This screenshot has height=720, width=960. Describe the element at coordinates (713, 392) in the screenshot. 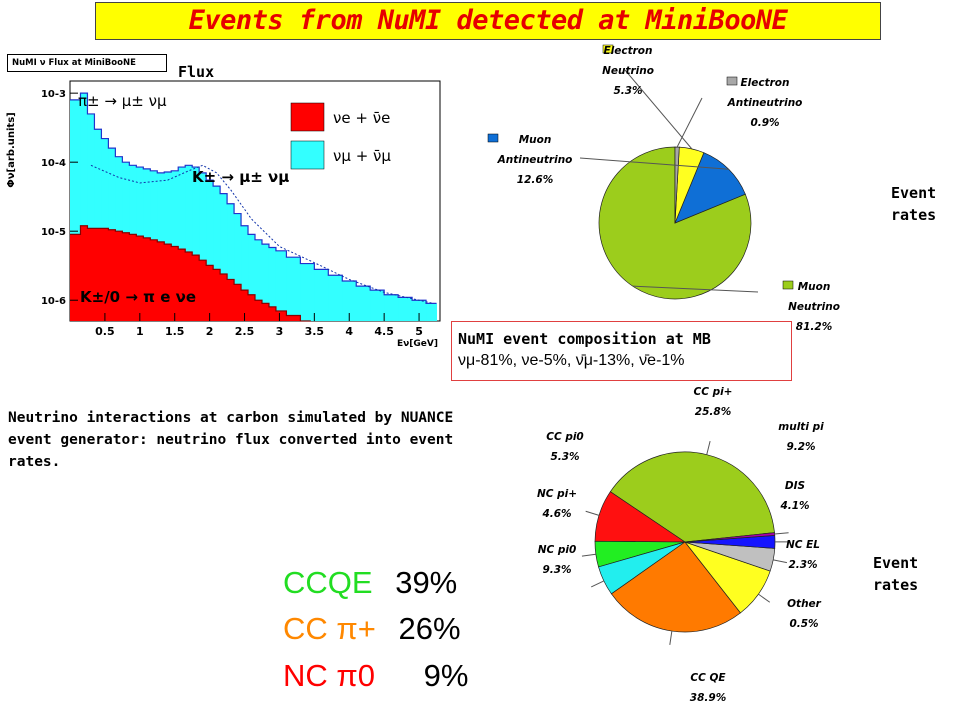

I see `pie2-label-name: CC pi+` at that location.